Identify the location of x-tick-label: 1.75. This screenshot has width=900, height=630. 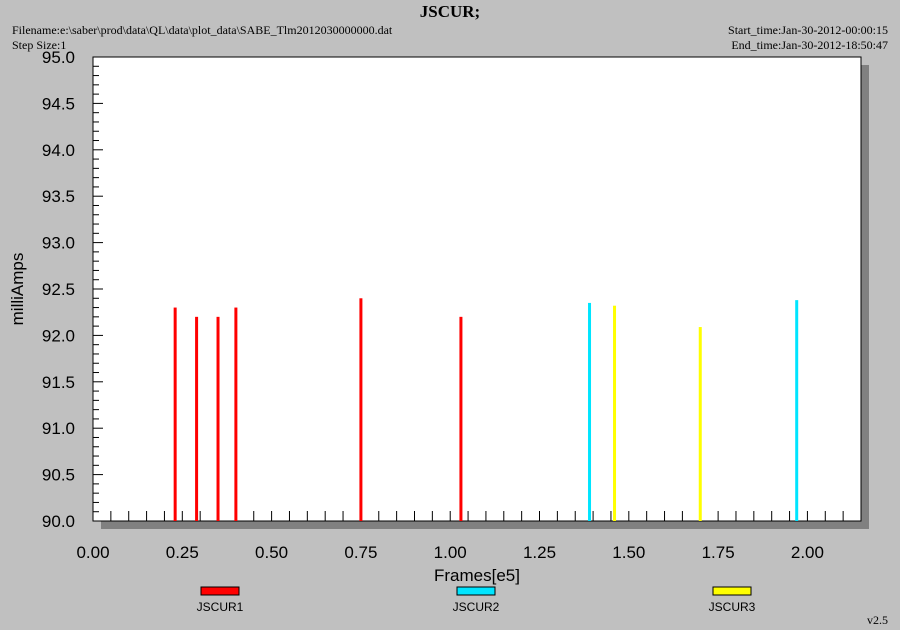
(718, 552).